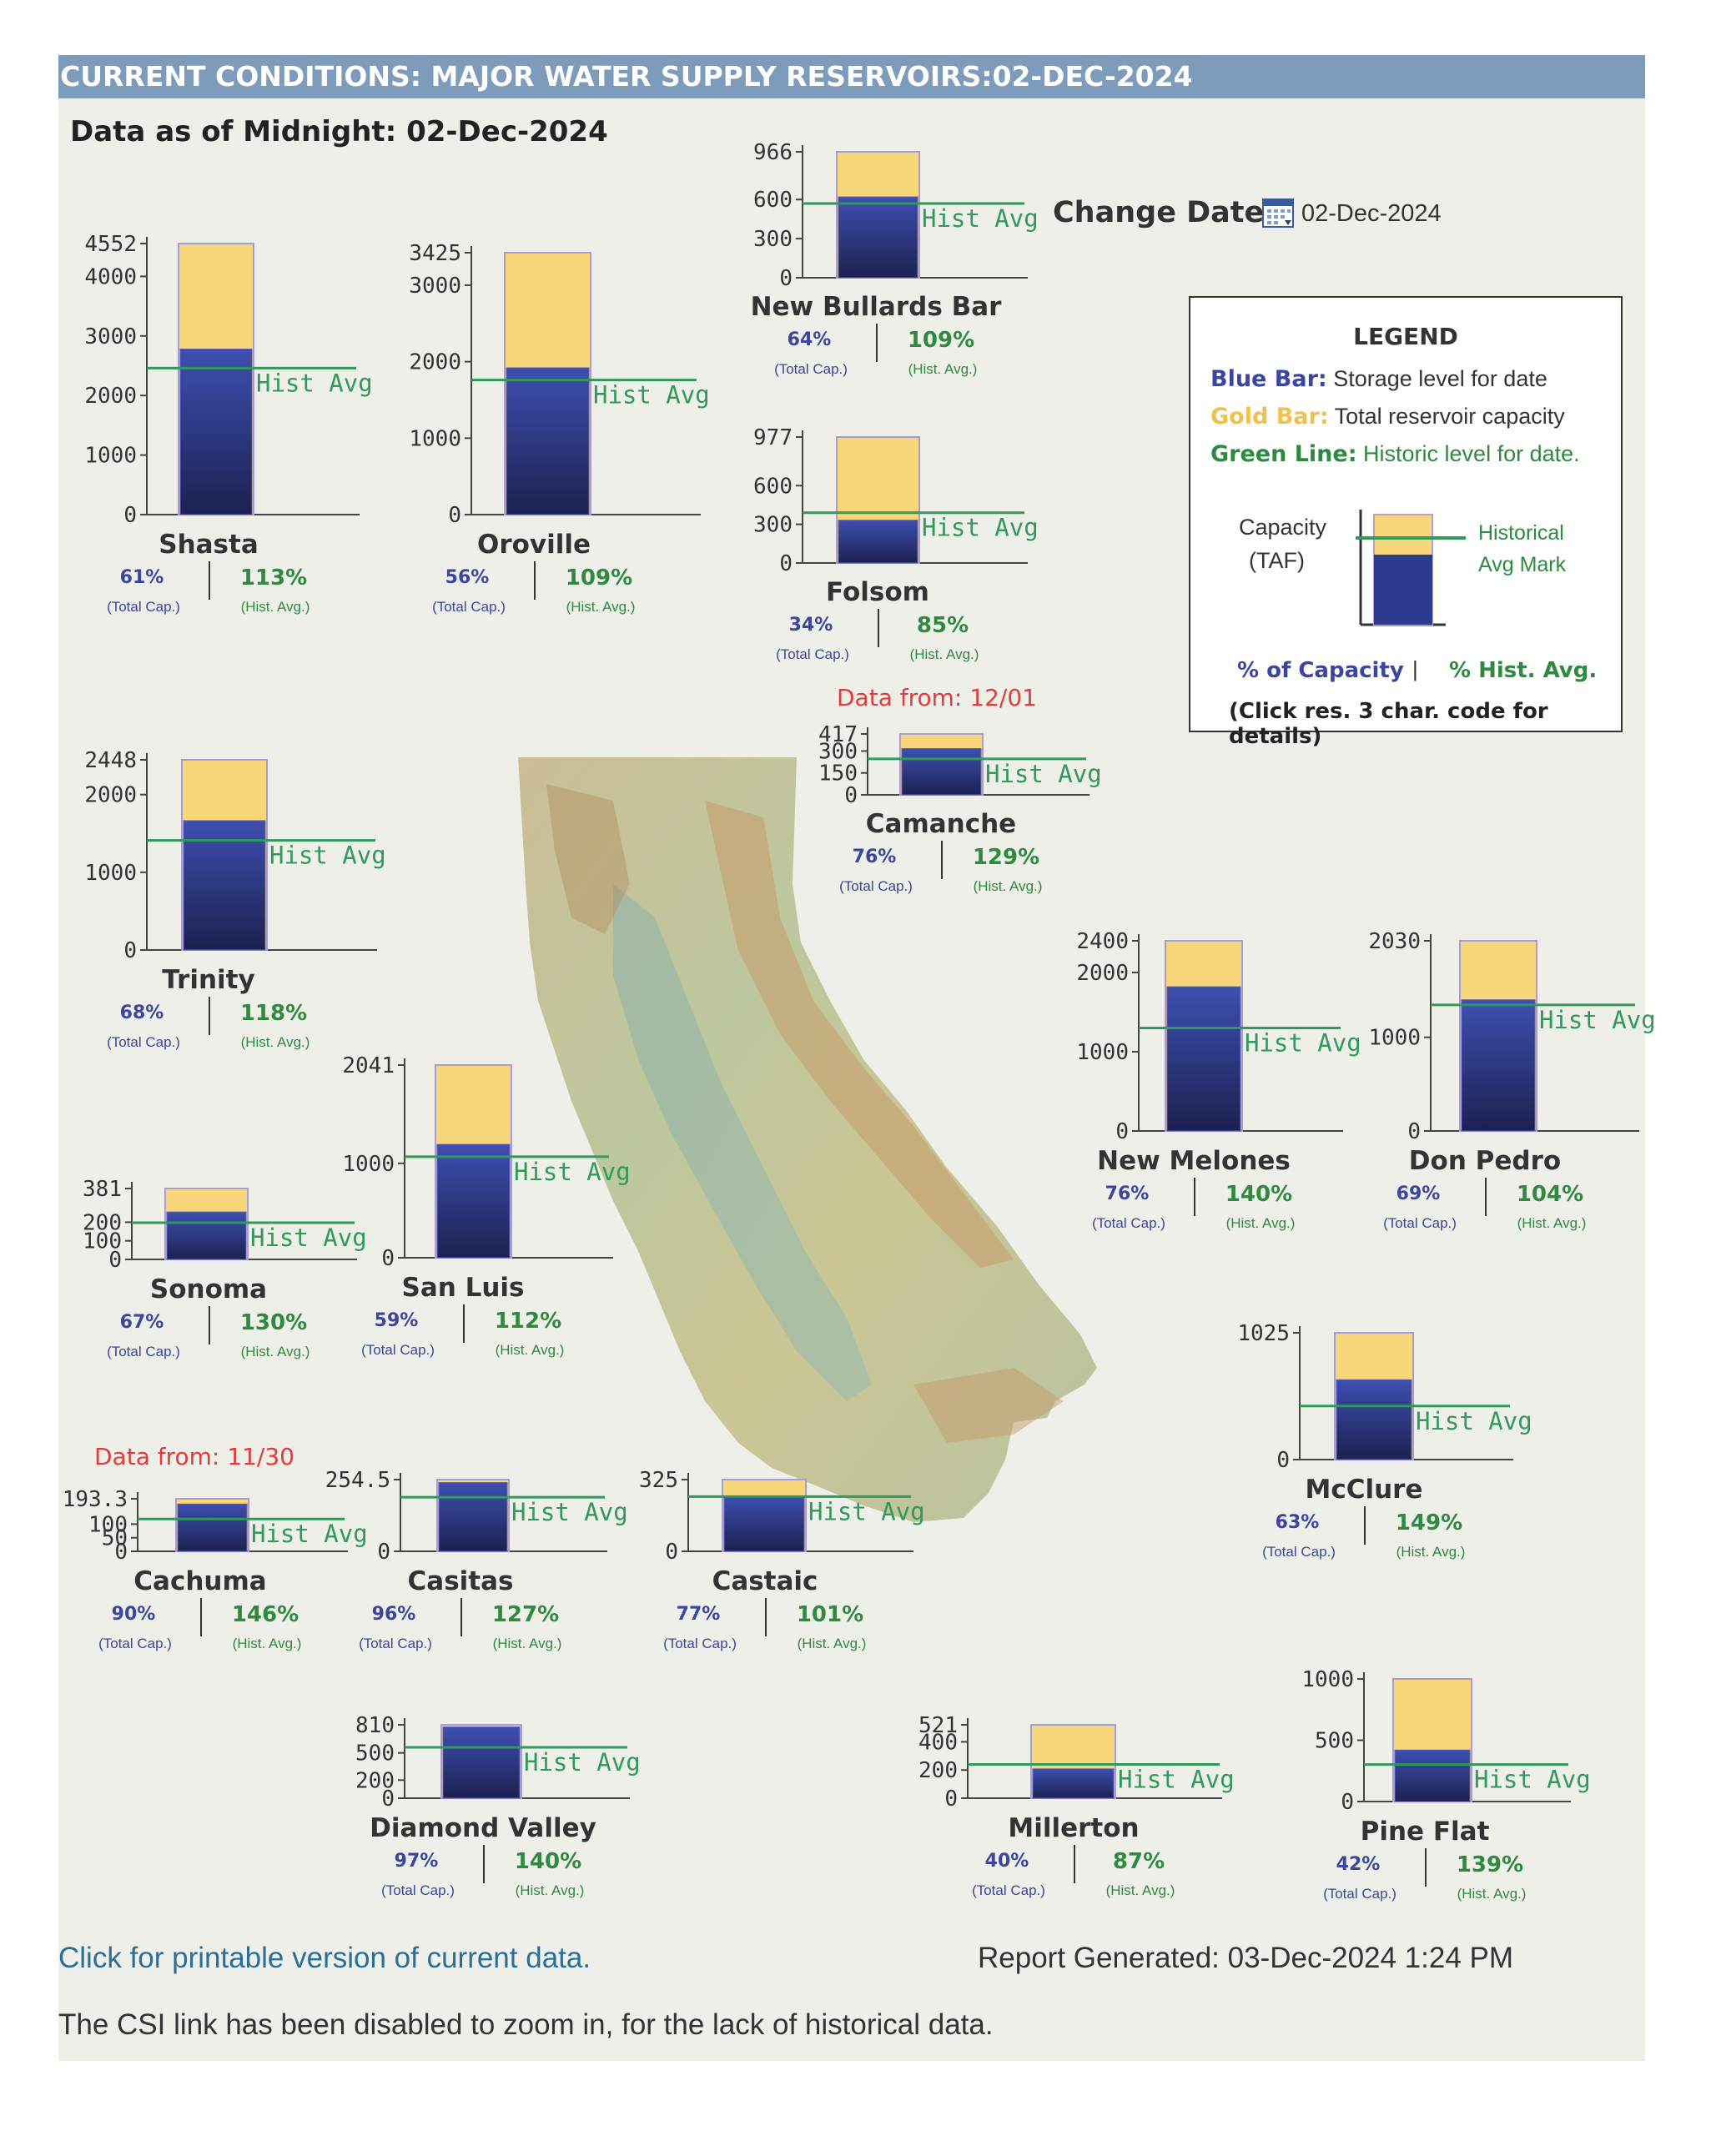  What do you see at coordinates (1425, 1832) in the screenshot?
I see `reservoir-name-pine-flat: Pine Flat` at bounding box center [1425, 1832].